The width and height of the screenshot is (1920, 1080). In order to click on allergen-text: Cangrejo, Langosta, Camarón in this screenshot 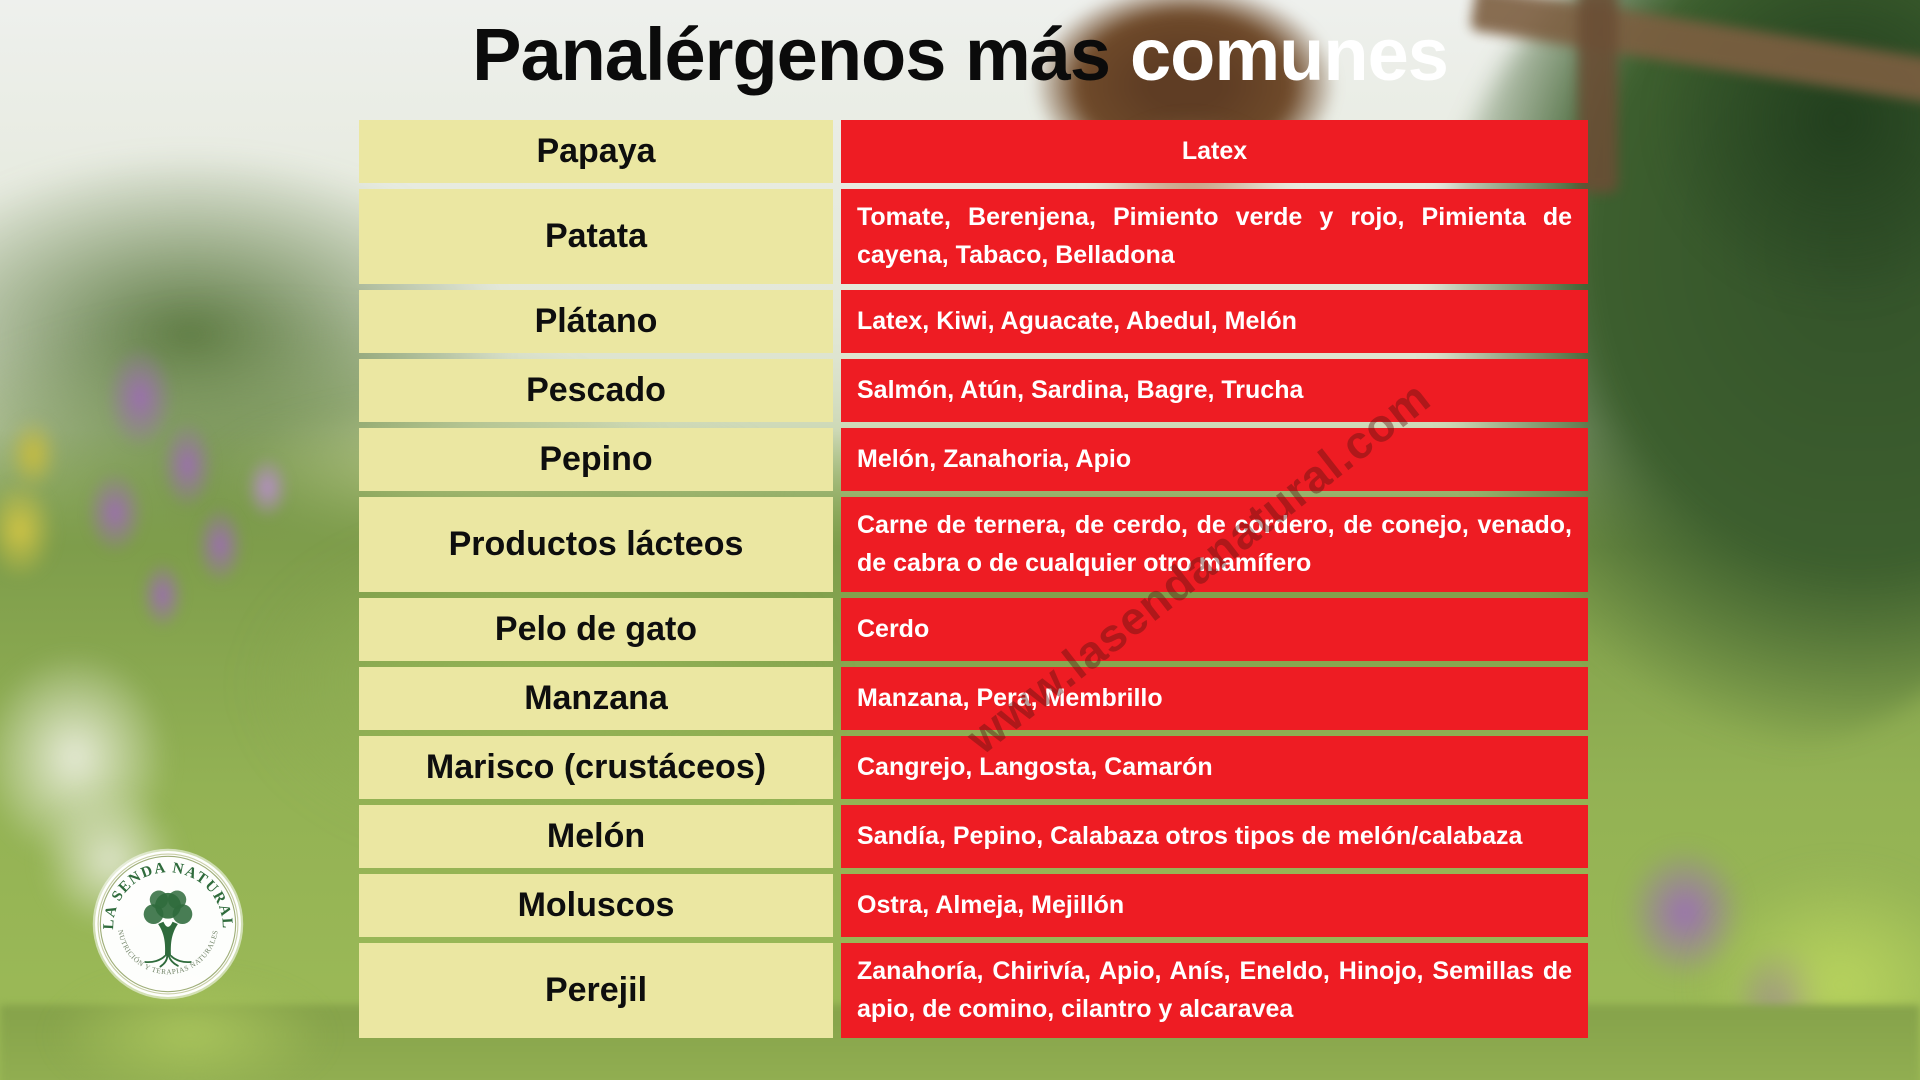, I will do `click(1035, 766)`.